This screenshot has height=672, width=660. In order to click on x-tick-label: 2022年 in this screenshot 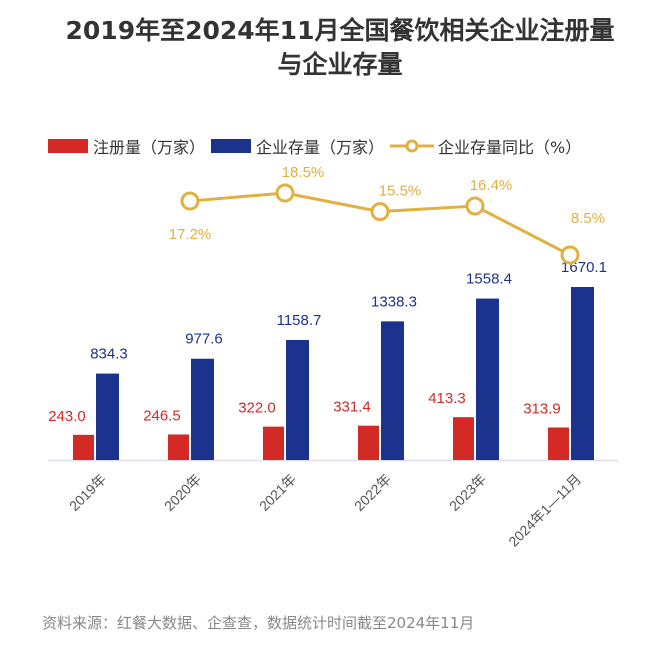, I will do `click(372, 492)`.